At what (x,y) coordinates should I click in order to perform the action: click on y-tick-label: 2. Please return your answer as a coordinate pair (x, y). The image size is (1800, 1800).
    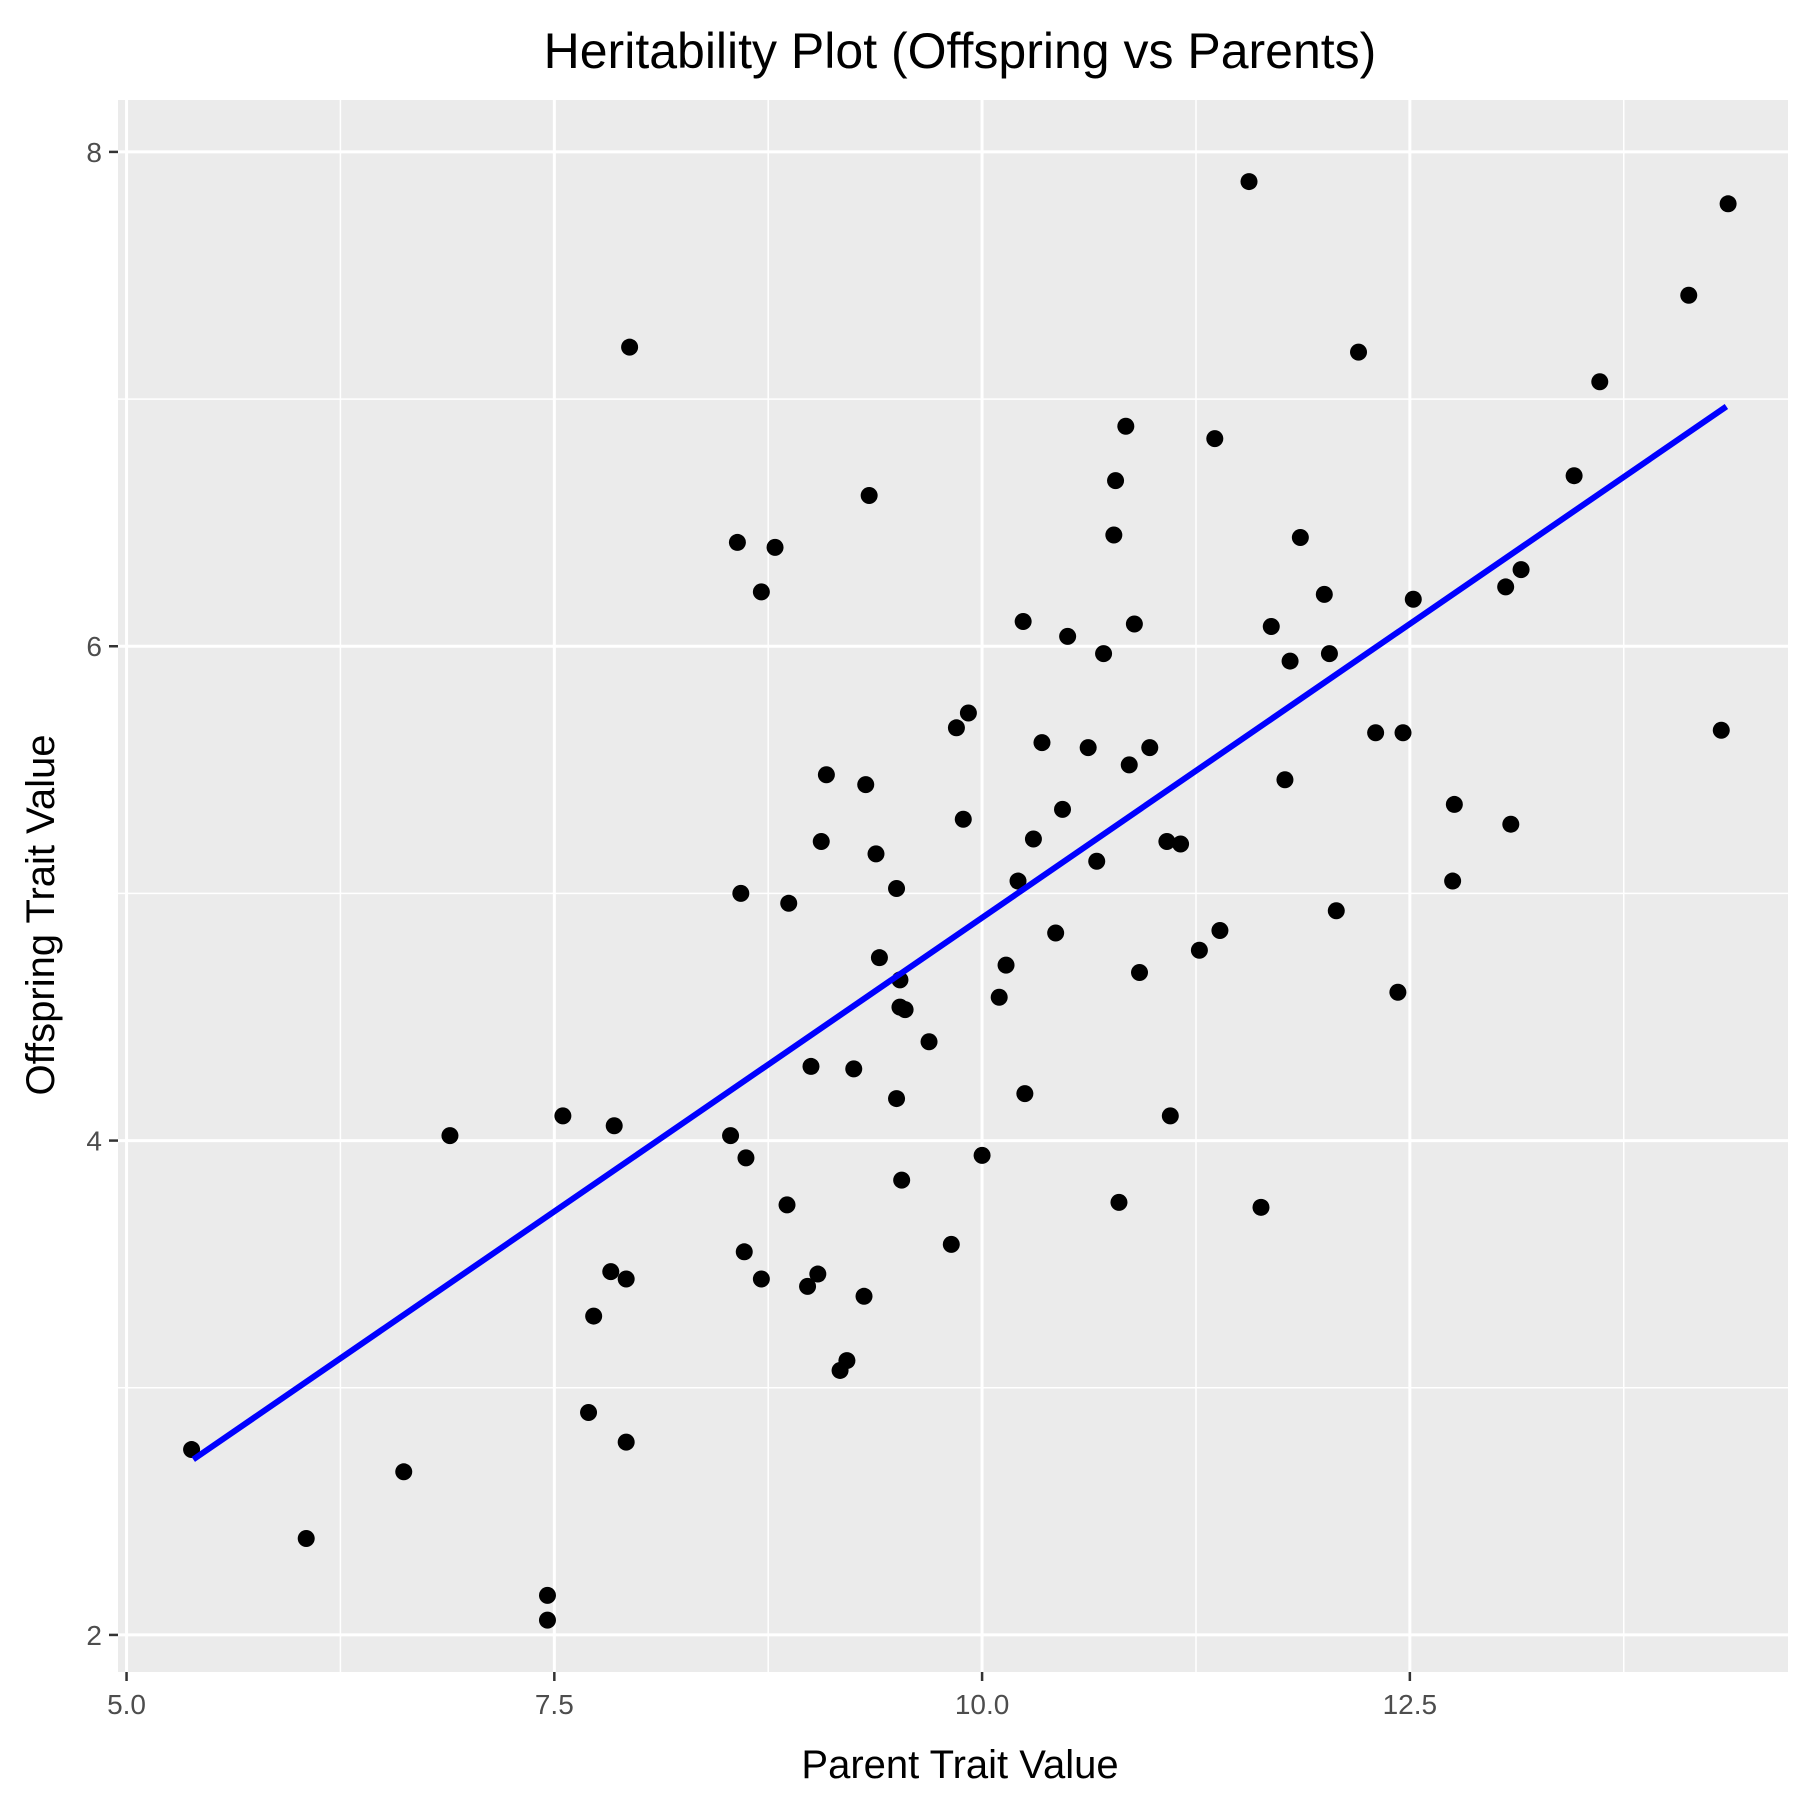
    Looking at the image, I should click on (94, 1635).